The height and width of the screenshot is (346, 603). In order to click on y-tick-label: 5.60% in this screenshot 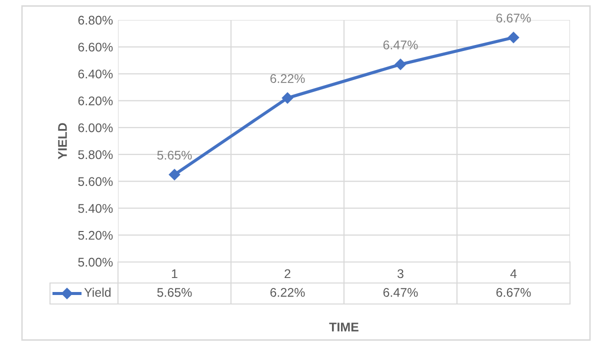, I will do `click(95, 181)`.